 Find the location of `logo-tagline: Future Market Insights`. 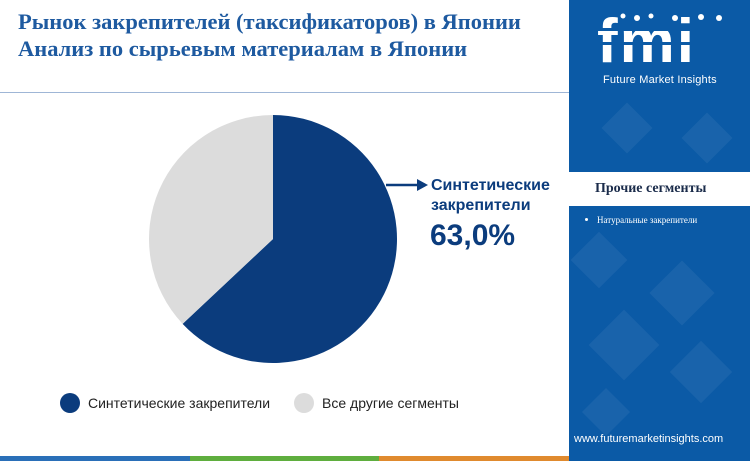

logo-tagline: Future Market Insights is located at coordinates (660, 80).